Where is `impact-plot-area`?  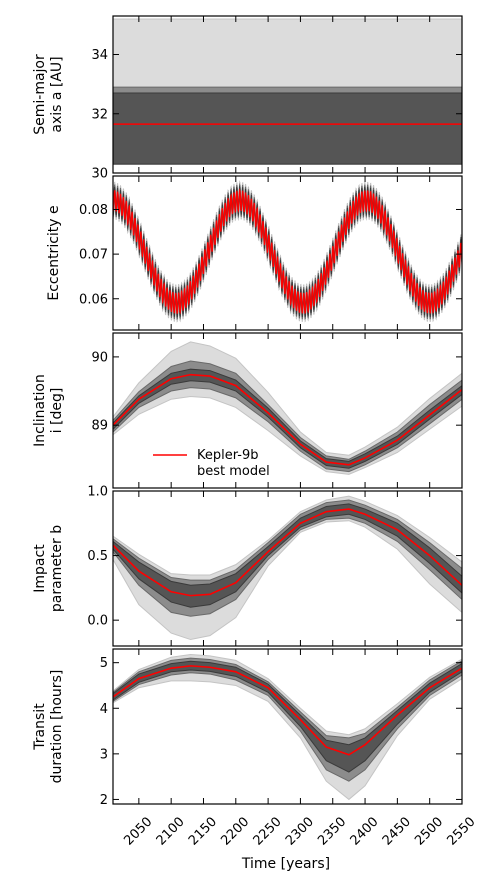
impact-plot-area is located at coordinates (287, 568).